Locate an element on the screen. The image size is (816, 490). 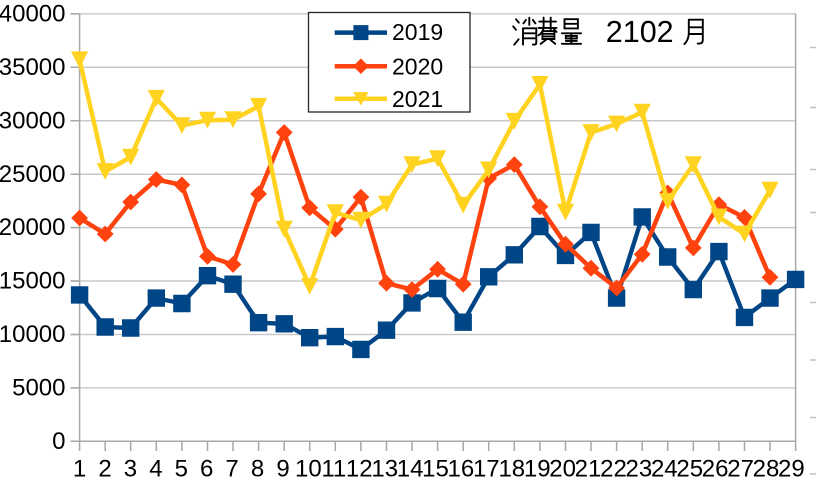
svg-text: 40000 is located at coordinates (33, 14).